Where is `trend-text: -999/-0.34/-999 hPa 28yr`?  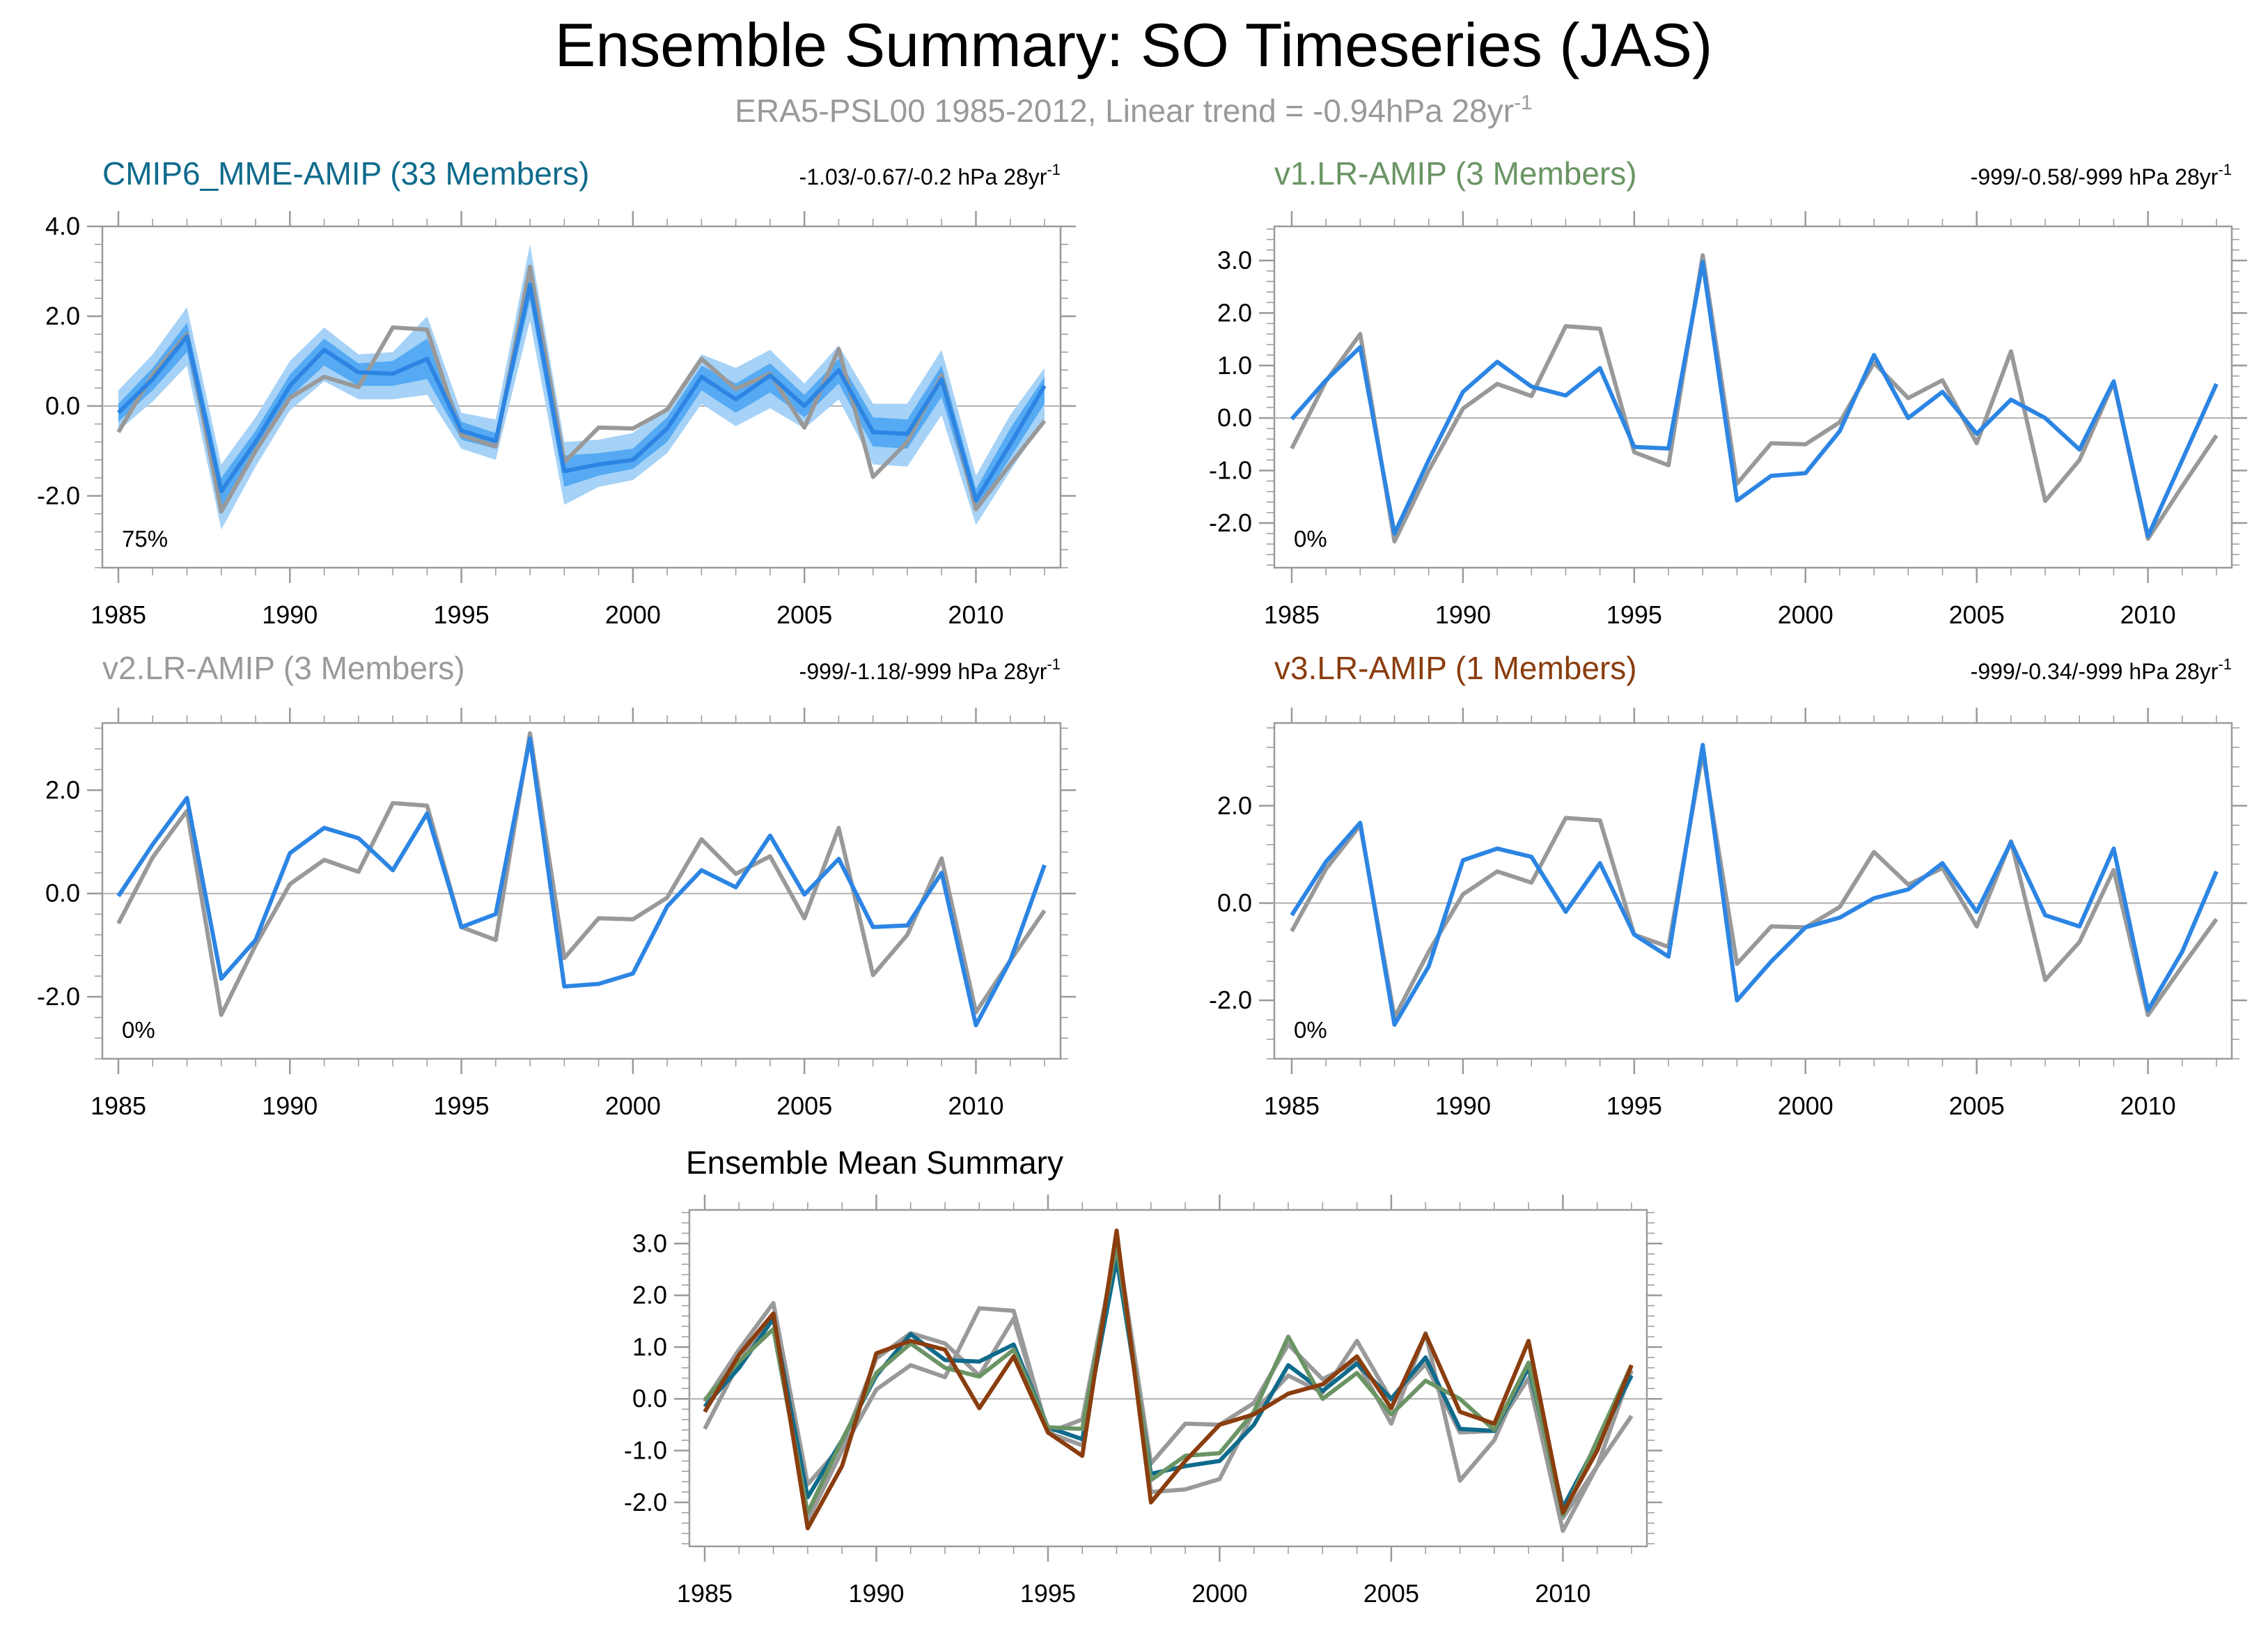 trend-text: -999/-0.34/-999 hPa 28yr is located at coordinates (2095, 671).